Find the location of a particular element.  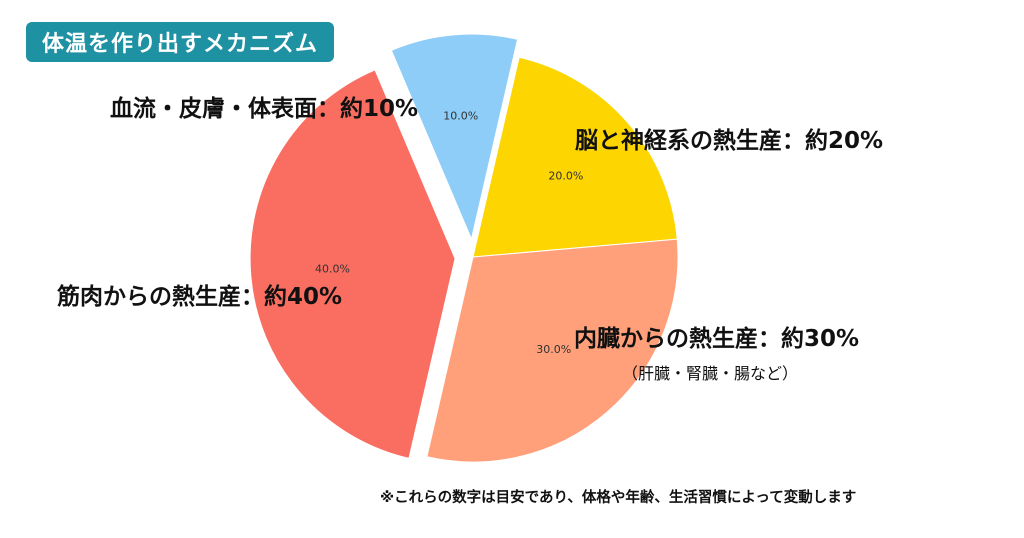

chart-title-badge: 体温を作り出すメカニズム is located at coordinates (180, 42).